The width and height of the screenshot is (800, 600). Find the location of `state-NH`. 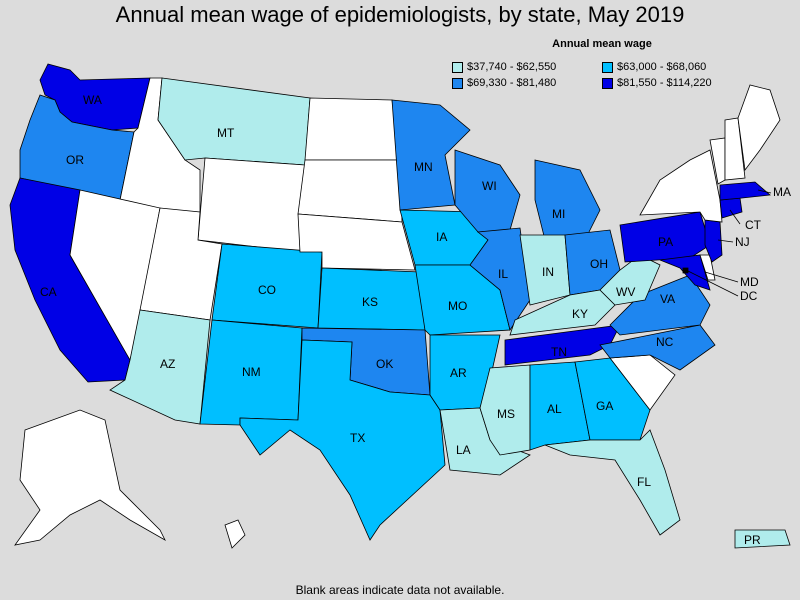

state-NH is located at coordinates (735, 149).